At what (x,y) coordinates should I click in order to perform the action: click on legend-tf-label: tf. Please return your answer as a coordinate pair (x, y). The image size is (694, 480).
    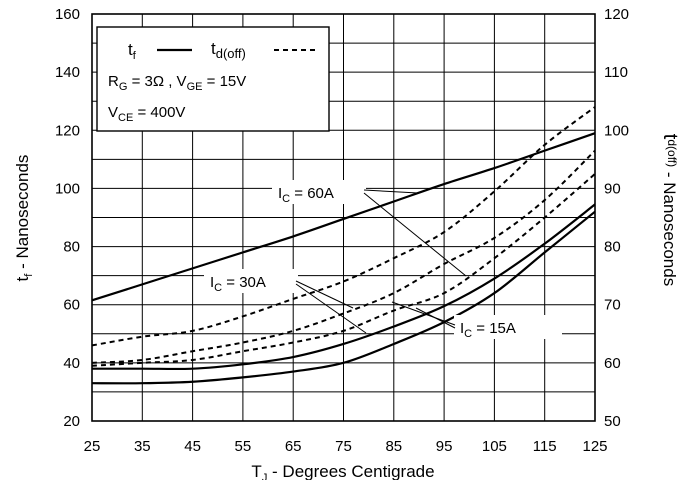
    Looking at the image, I should click on (132, 51).